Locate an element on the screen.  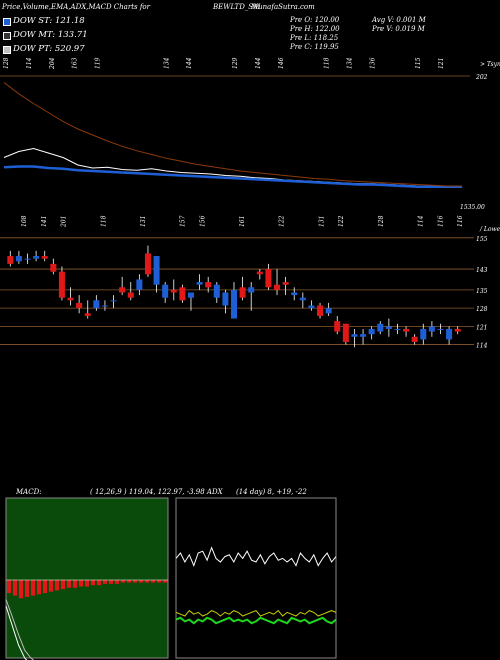
adx-panel is located at coordinates (256, 578).